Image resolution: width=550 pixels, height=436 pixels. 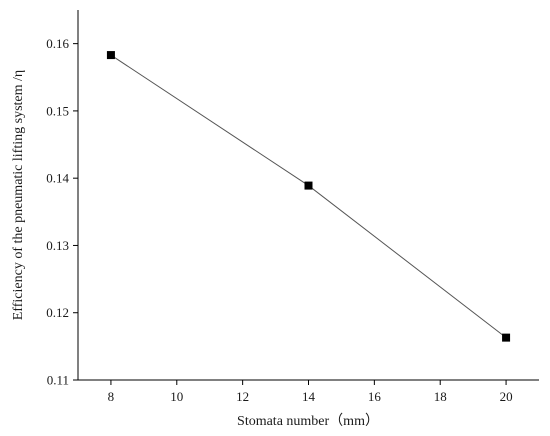 What do you see at coordinates (62, 212) in the screenshot?
I see `y-ticks: 0.11 0.12 0.13 0.14 0.15 0.16` at bounding box center [62, 212].